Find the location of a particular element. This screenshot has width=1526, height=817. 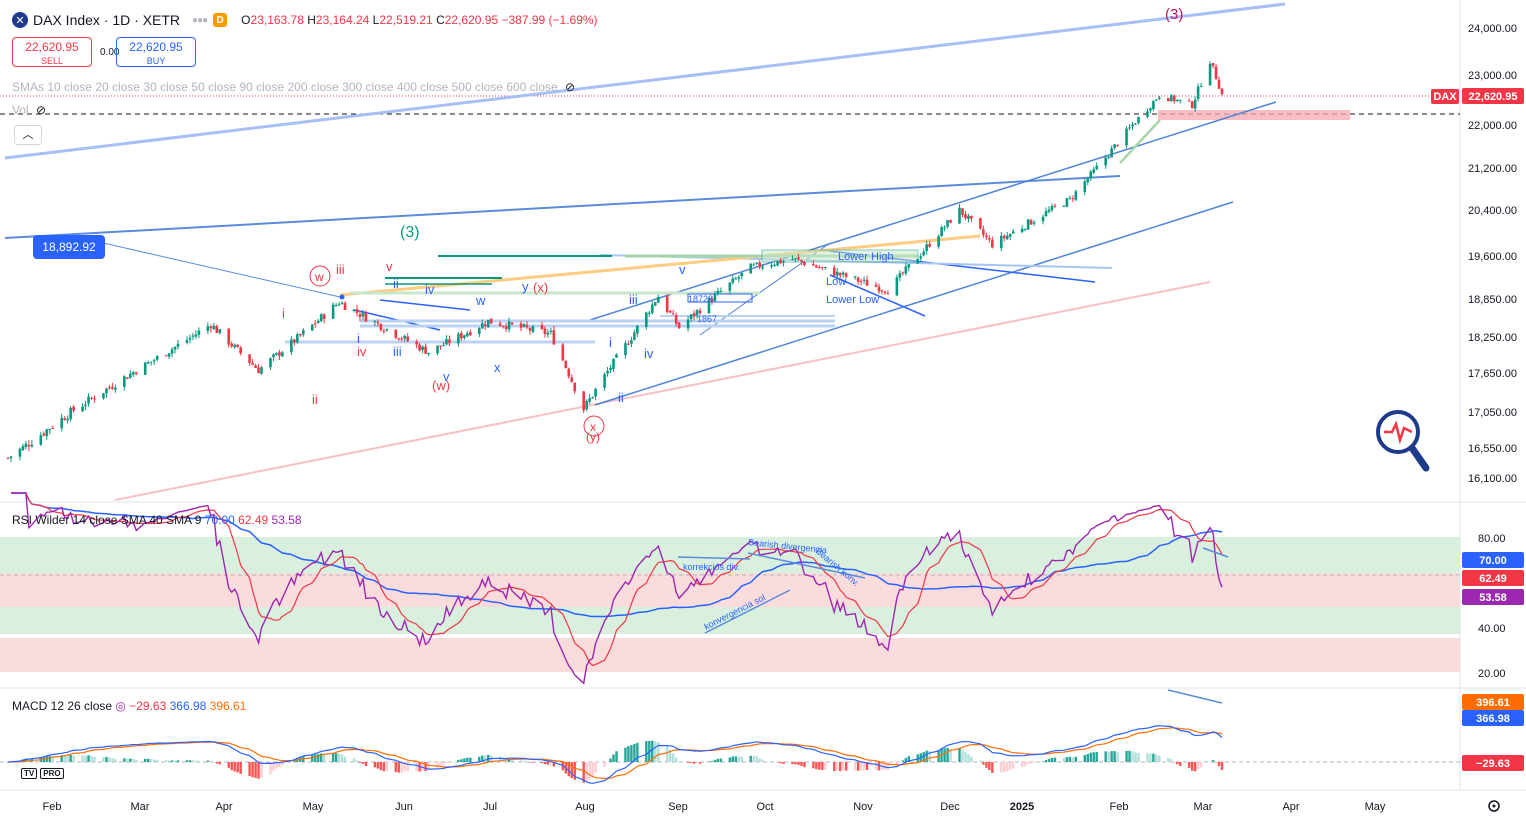

price-change: −387.99 (−1.69%) is located at coordinates (549, 20).